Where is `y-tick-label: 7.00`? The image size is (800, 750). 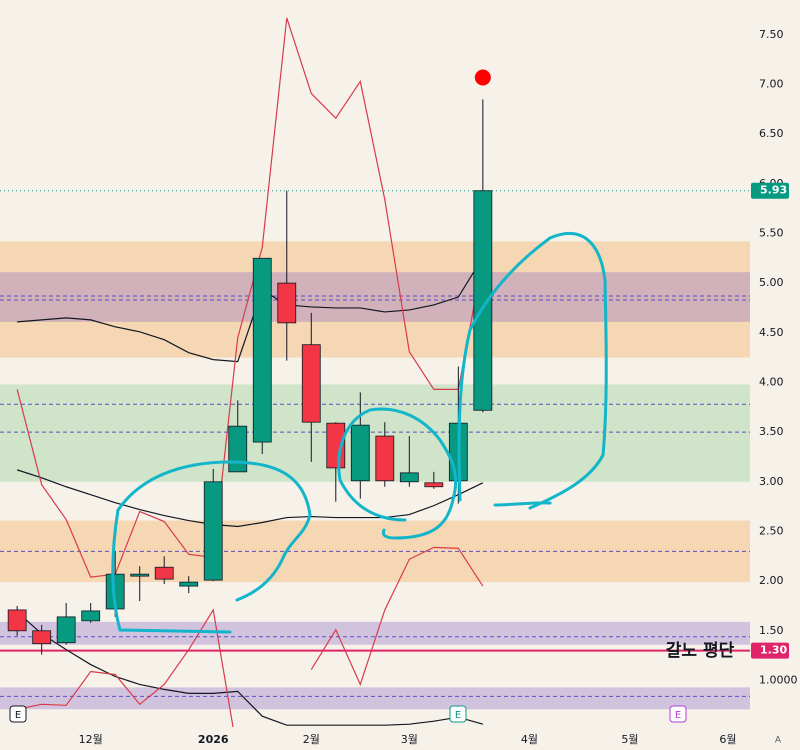
y-tick-label: 7.00 is located at coordinates (771, 83).